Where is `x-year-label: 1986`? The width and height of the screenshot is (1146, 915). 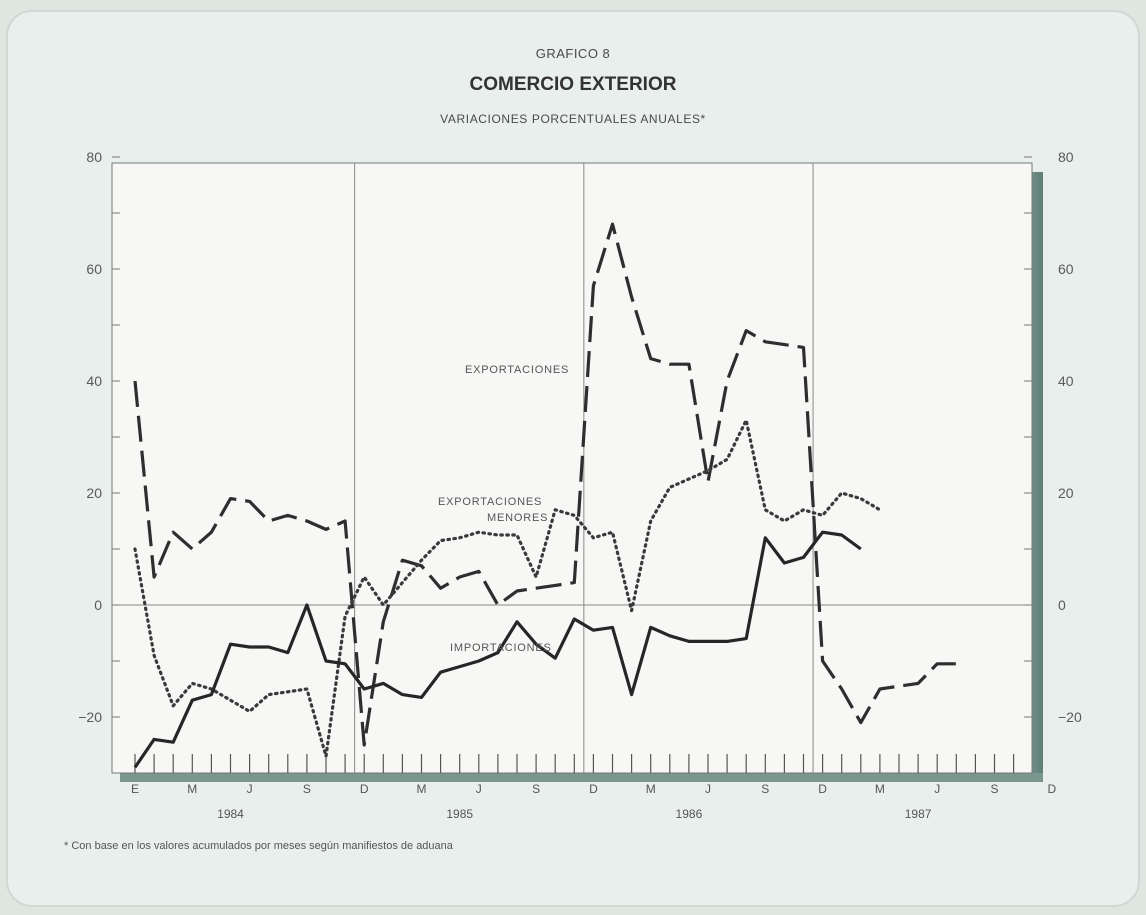
x-year-label: 1986 is located at coordinates (689, 814).